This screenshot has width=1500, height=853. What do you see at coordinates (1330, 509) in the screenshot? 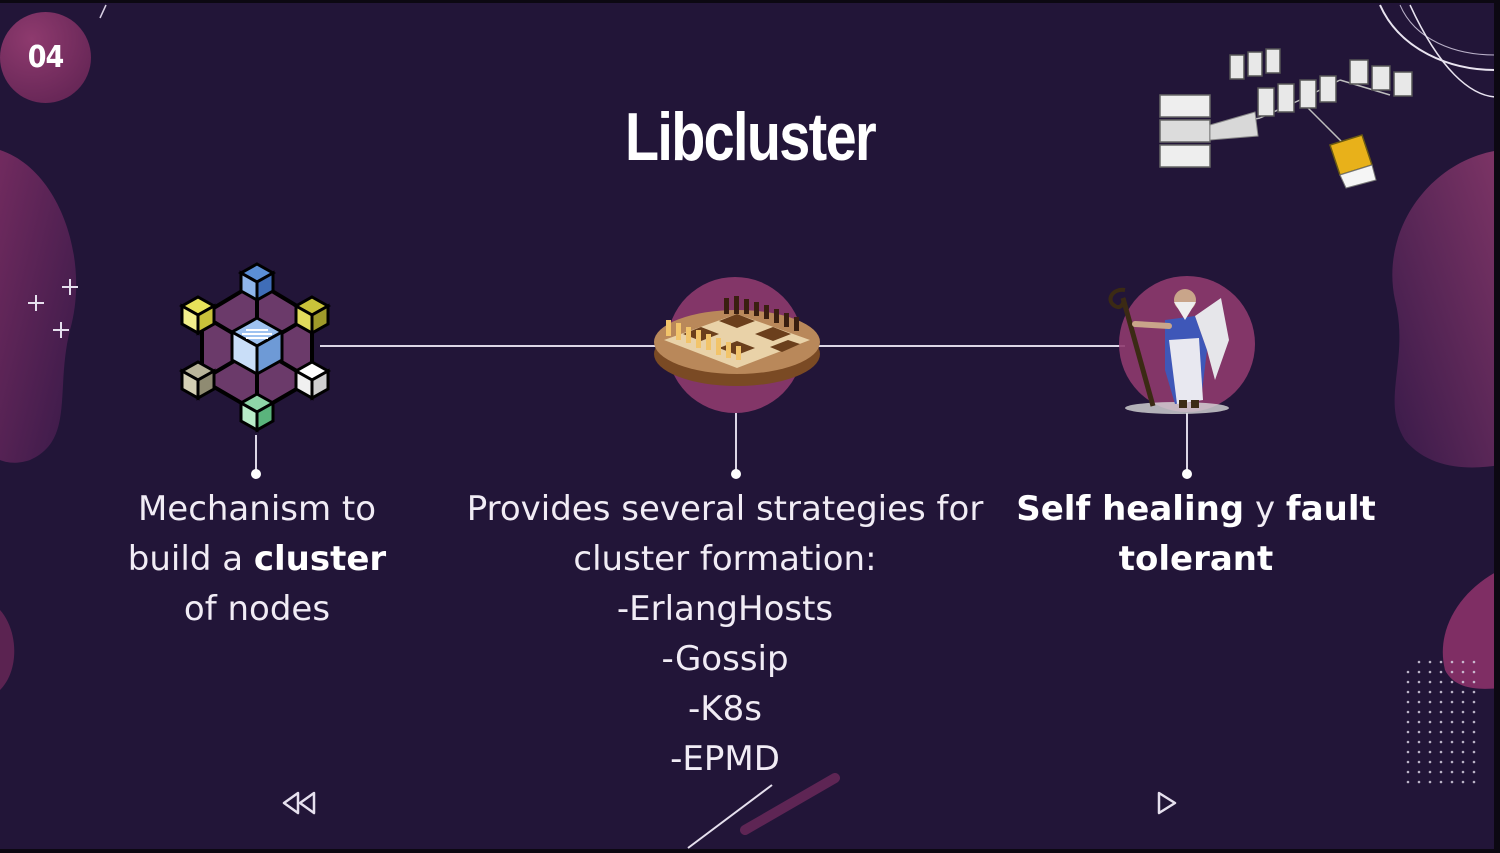
I see `caption-bold: fault` at bounding box center [1330, 509].